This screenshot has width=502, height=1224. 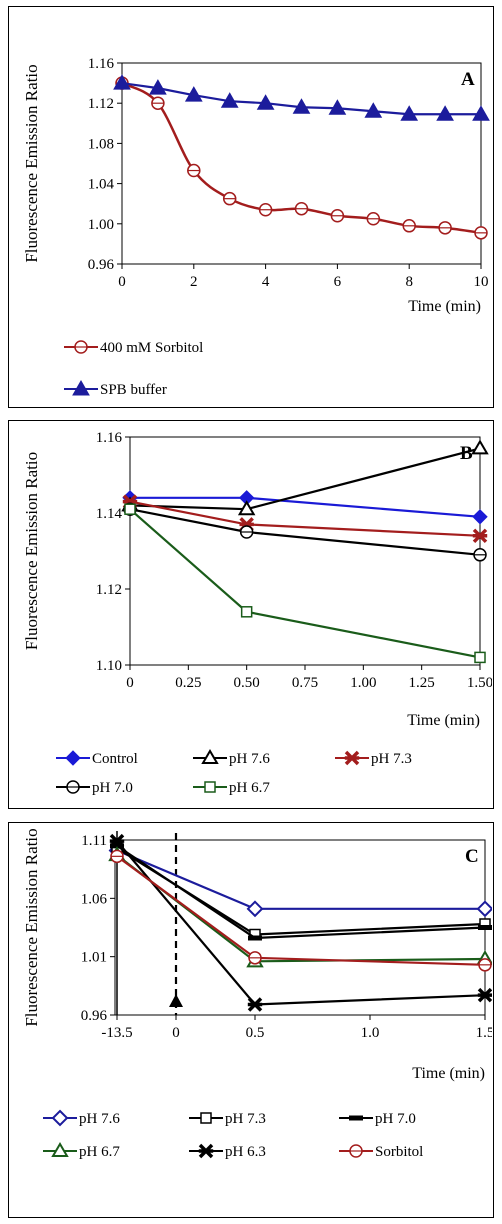 I want to click on reference-triangle-marker, so click(x=176, y=1000).